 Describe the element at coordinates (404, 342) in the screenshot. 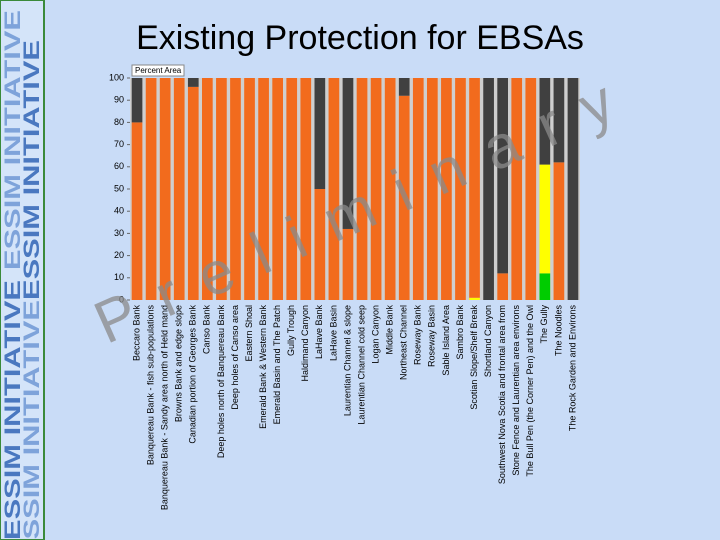

I see `x-tick-label: Northeast Channel` at that location.